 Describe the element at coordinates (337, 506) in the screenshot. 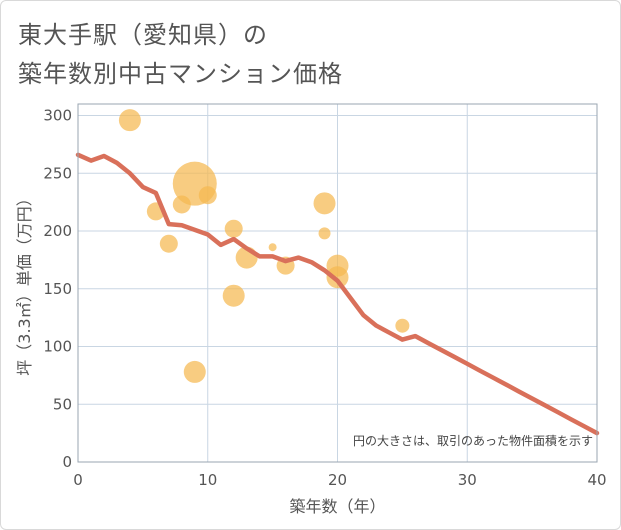

I see `x-axis-title: 築年数（年）` at that location.